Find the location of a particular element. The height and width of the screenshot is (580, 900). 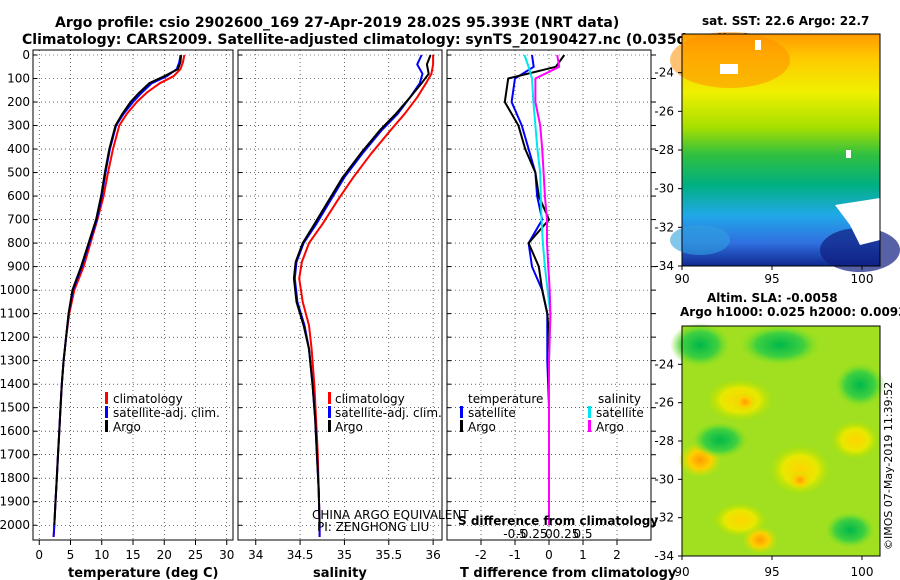

s-diff-tick-label: 0.5 is located at coordinates (582, 534).